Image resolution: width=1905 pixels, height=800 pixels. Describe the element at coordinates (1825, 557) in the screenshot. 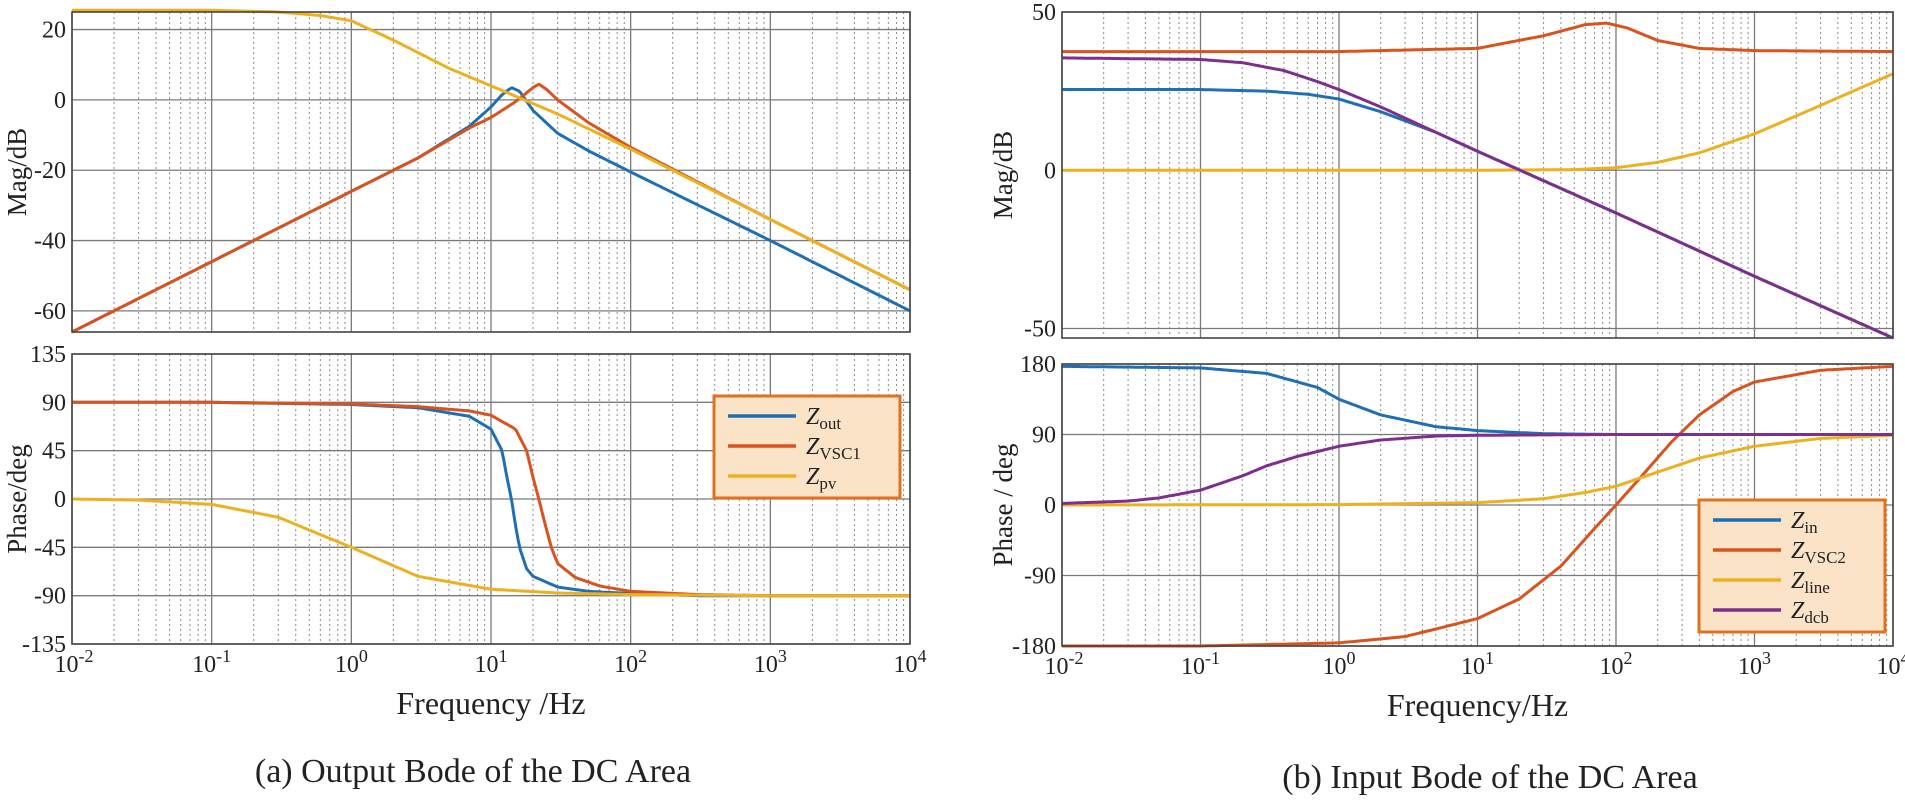

I see `legend-subscript-vsc2: VSC2` at that location.